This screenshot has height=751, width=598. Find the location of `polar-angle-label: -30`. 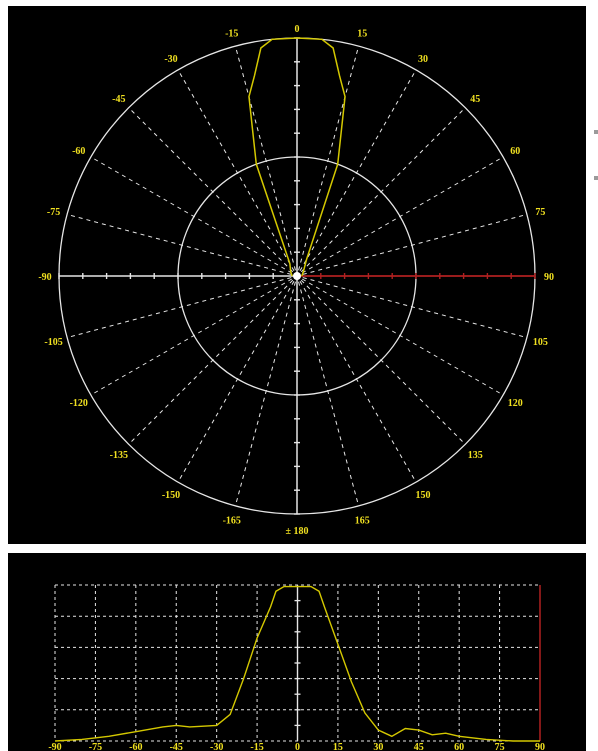

polar-angle-label: -30 is located at coordinates (170, 59).